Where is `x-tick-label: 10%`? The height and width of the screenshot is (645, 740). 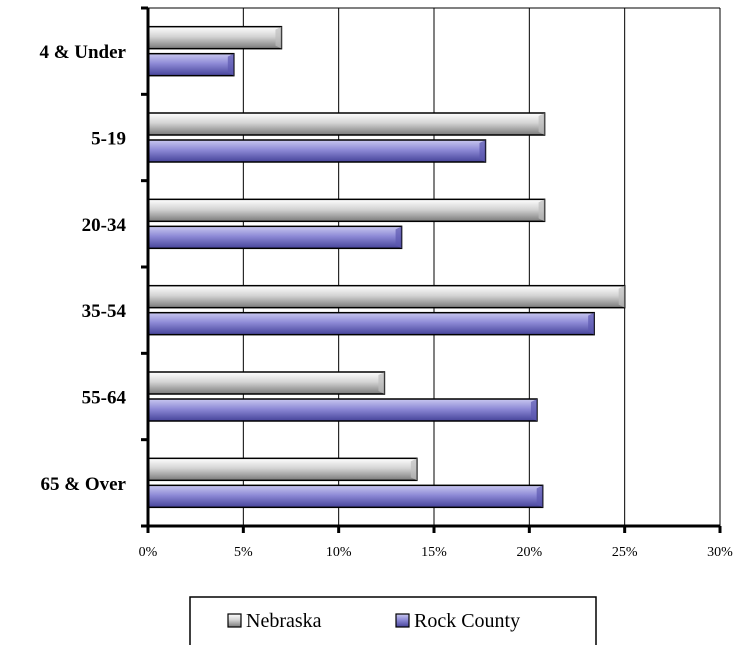 x-tick-label: 10% is located at coordinates (339, 552).